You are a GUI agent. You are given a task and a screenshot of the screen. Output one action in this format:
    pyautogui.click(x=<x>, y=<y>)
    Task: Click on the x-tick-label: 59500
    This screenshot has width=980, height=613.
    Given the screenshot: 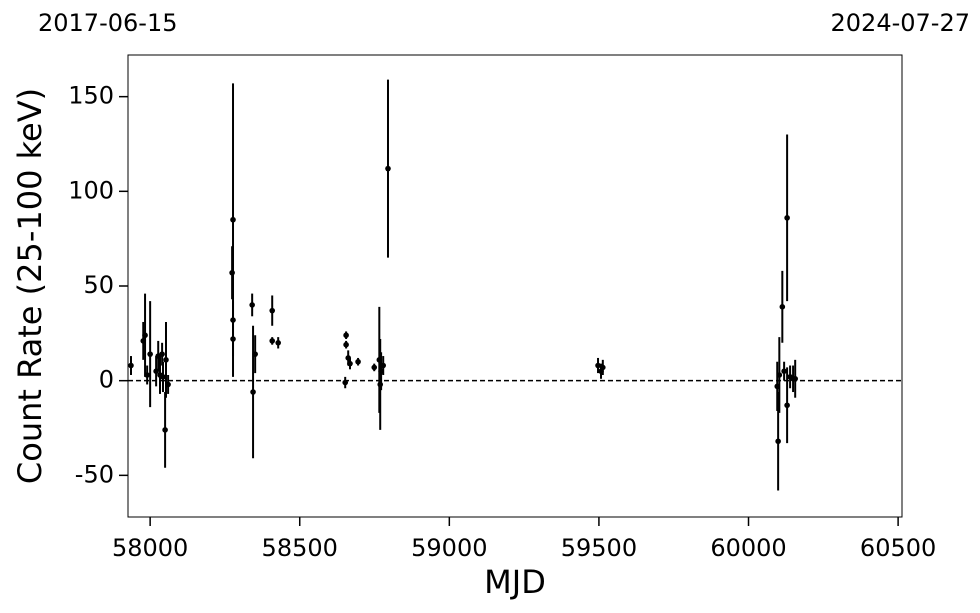 What is the action you would take?
    pyautogui.click(x=599, y=548)
    